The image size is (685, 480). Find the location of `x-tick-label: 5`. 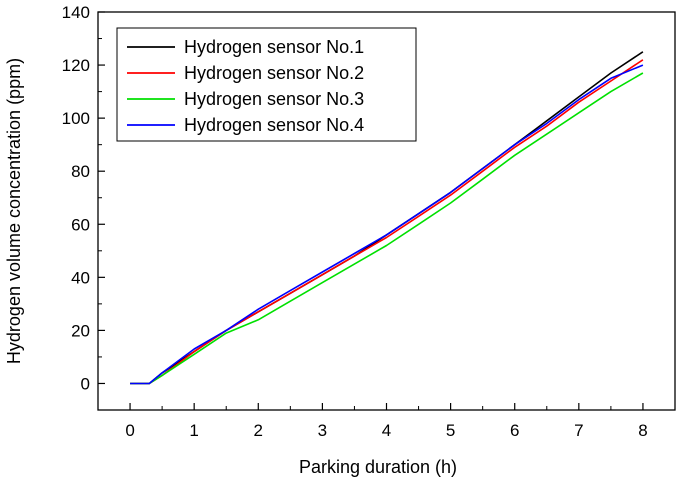

x-tick-label: 5 is located at coordinates (450, 430).